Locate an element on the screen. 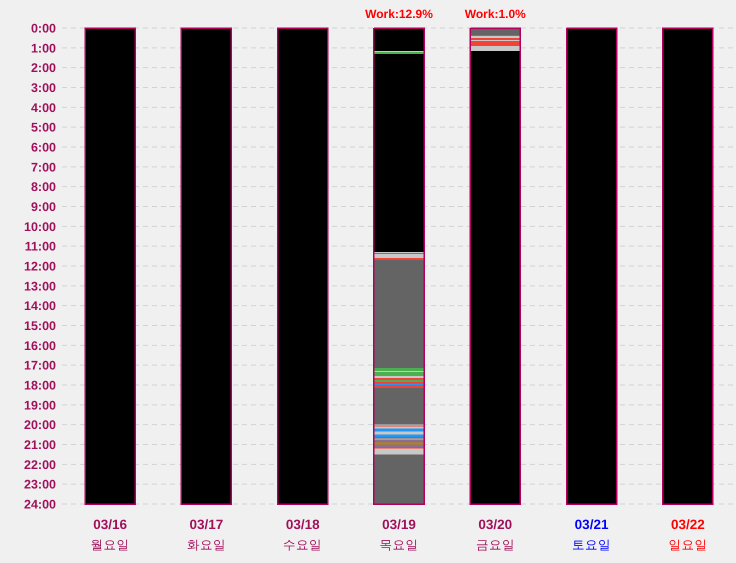 Image resolution: width=736 pixels, height=563 pixels. y-tick-label: 10:00 is located at coordinates (40, 227).